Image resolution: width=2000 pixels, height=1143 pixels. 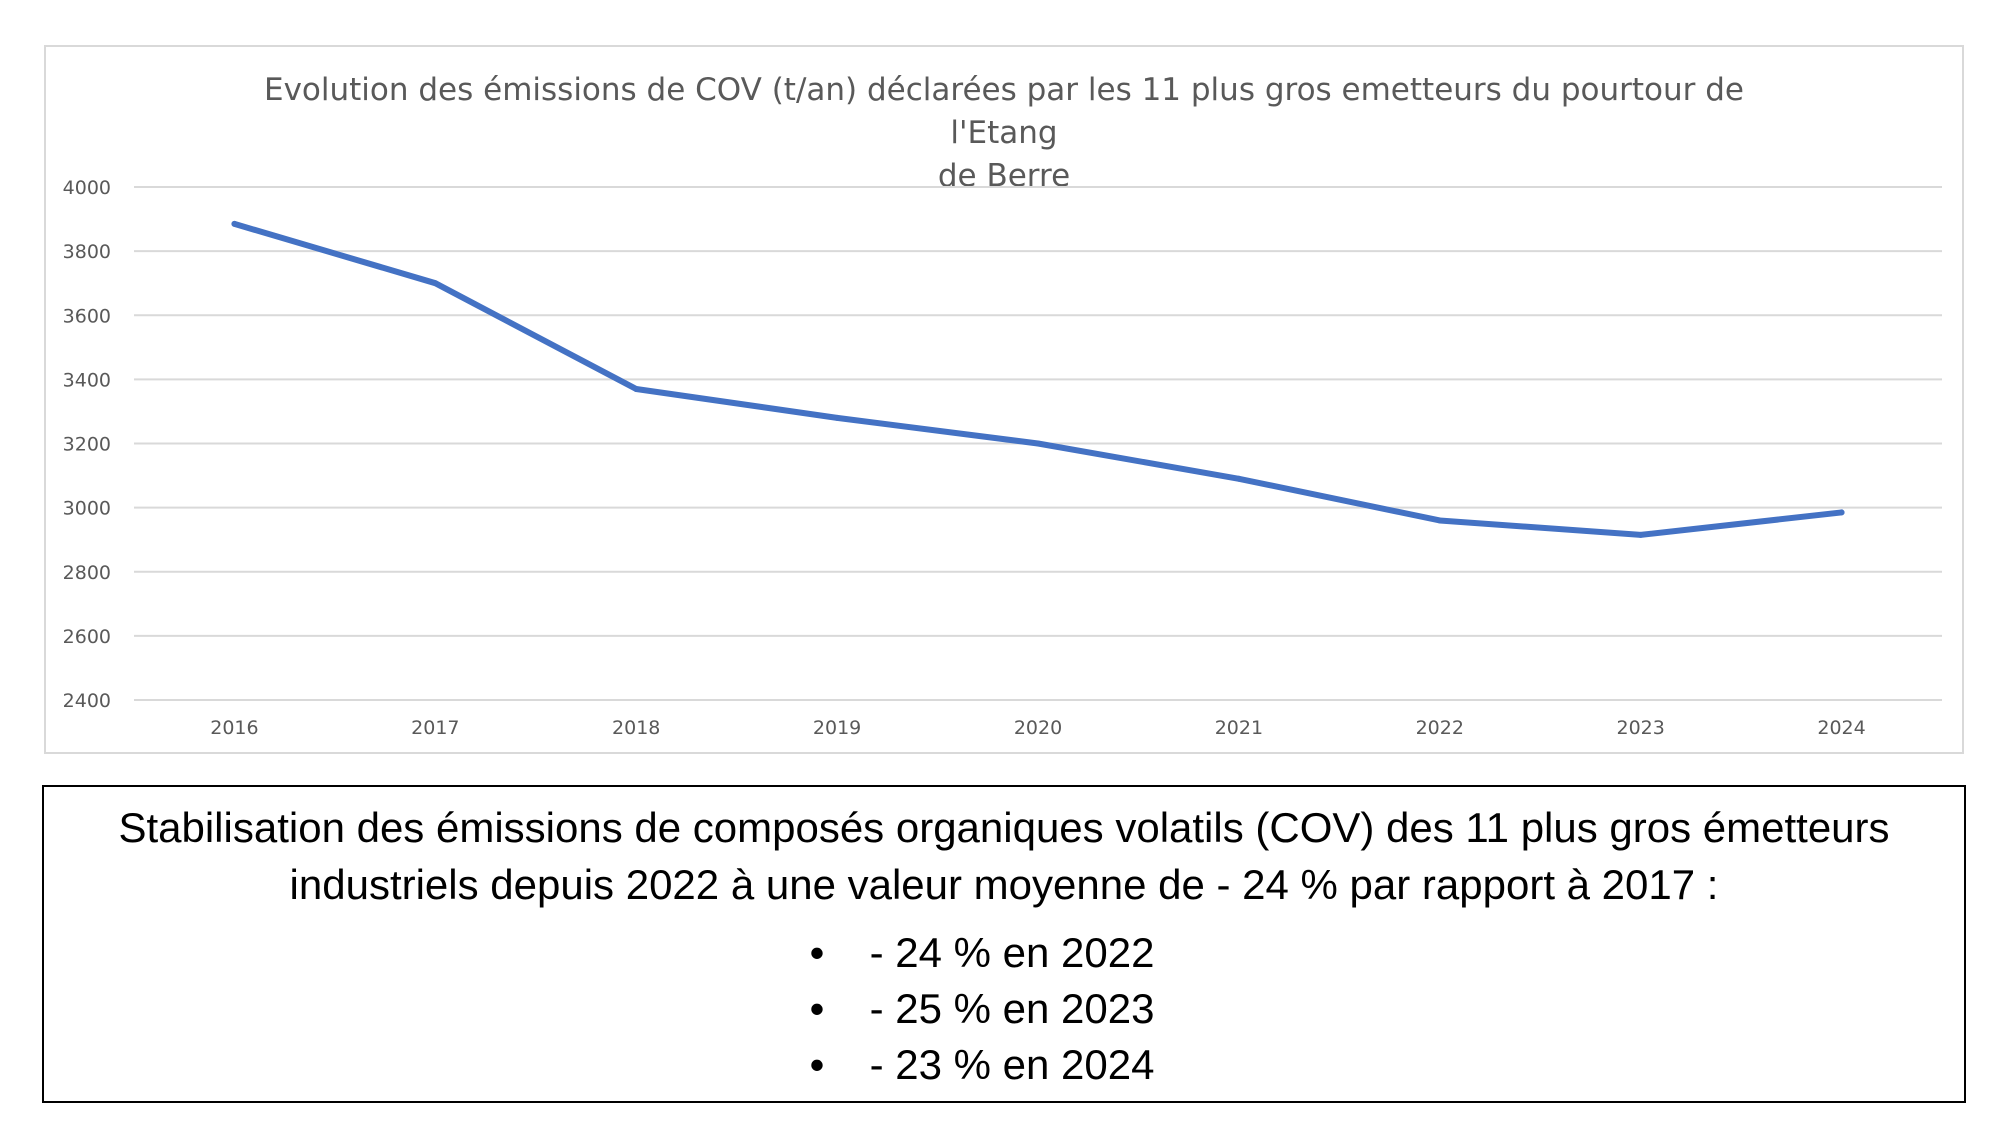 I want to click on y-tick-label: 3000, so click(x=87, y=509).